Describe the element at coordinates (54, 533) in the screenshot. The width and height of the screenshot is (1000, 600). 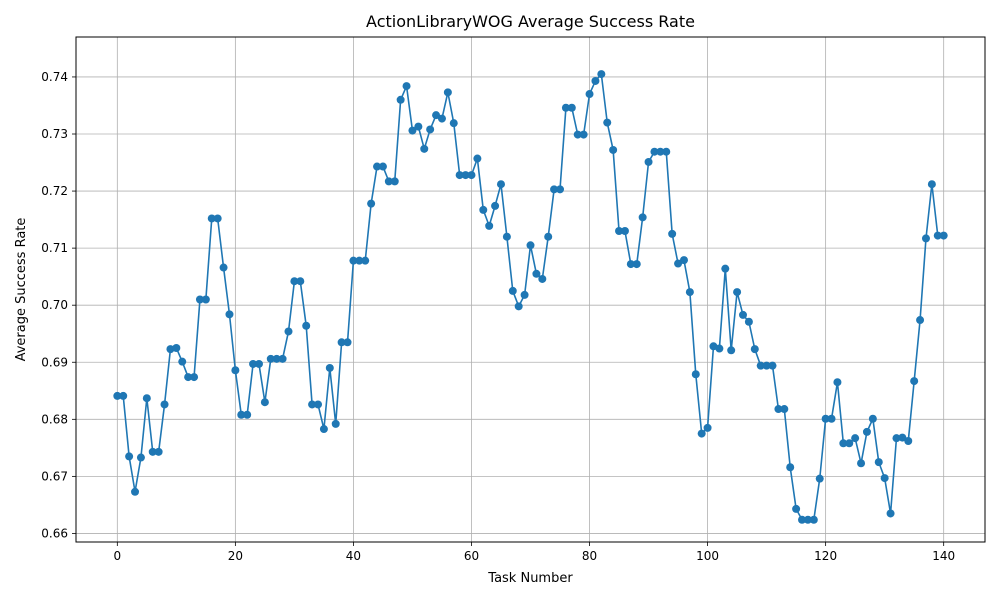
I see `y-tick-label: 0.66` at that location.